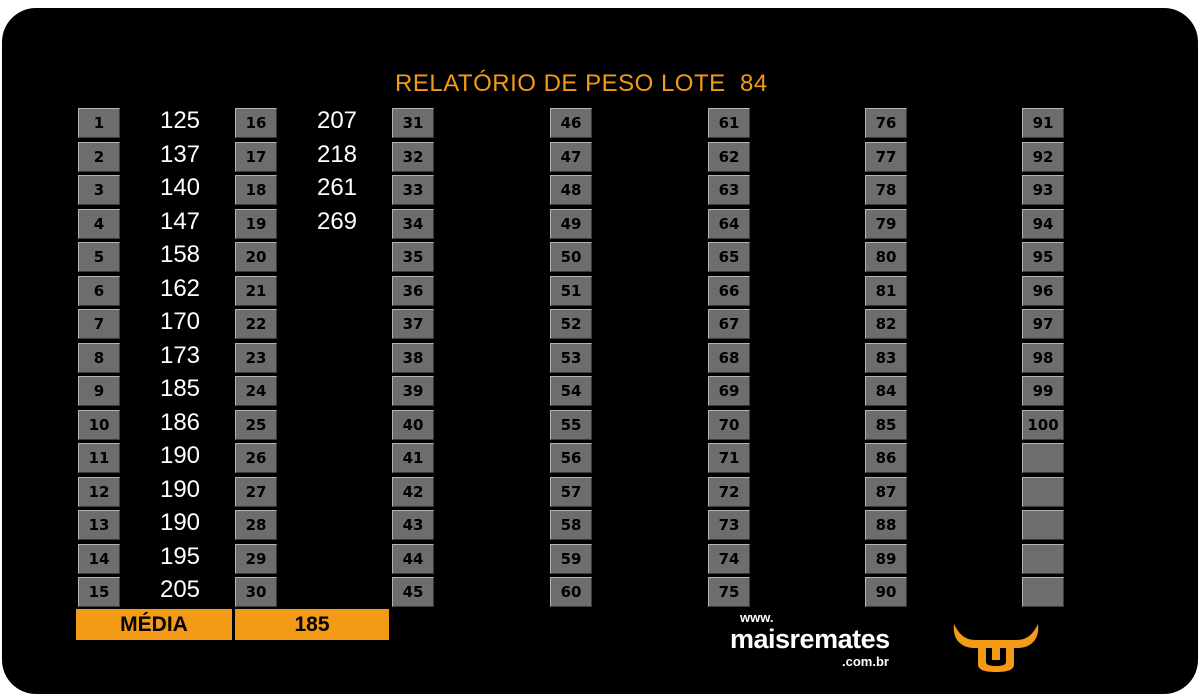 The height and width of the screenshot is (700, 1200). What do you see at coordinates (571, 157) in the screenshot?
I see `cell-number: 47` at bounding box center [571, 157].